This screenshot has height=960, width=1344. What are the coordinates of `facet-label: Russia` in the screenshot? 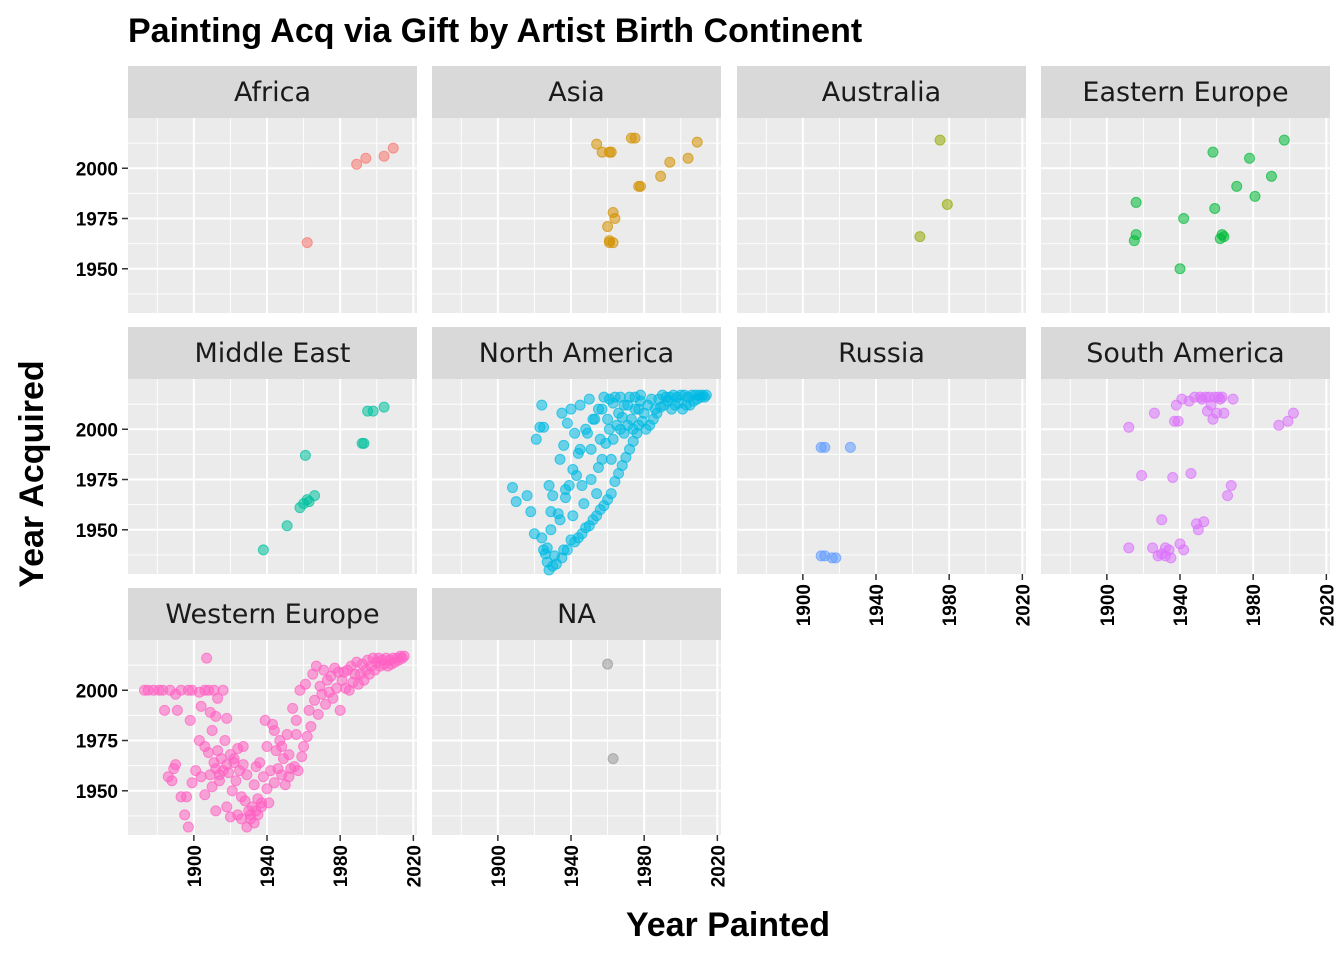 It's located at (881, 353).